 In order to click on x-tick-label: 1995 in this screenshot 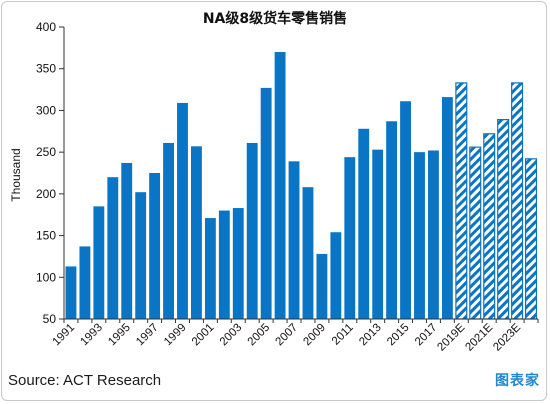, I will do `click(119, 335)`.